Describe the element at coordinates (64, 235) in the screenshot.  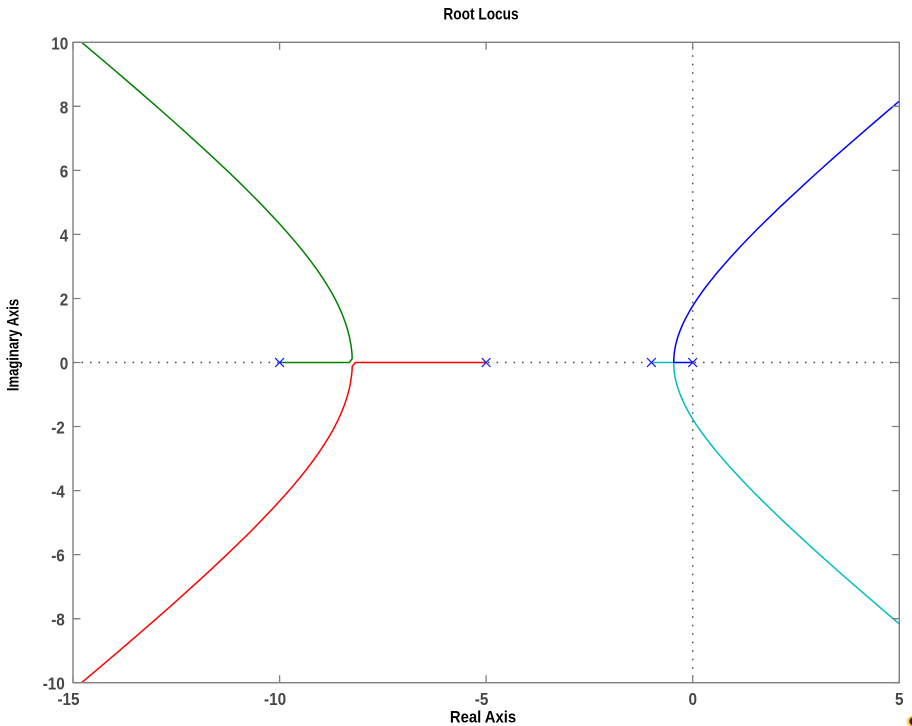
I see `svg-text: 4` at that location.